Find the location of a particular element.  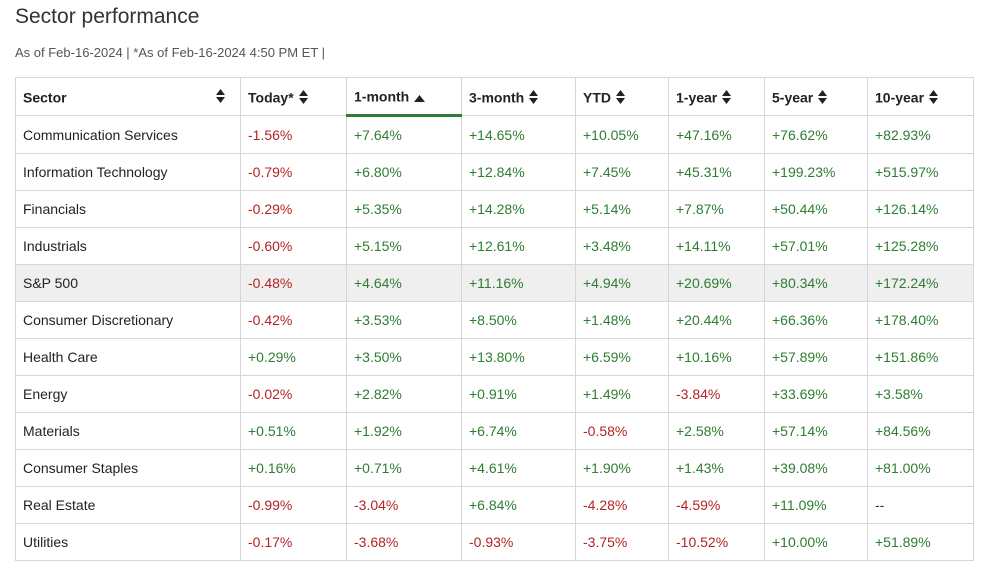

column-header-label: 3-month is located at coordinates (497, 97).